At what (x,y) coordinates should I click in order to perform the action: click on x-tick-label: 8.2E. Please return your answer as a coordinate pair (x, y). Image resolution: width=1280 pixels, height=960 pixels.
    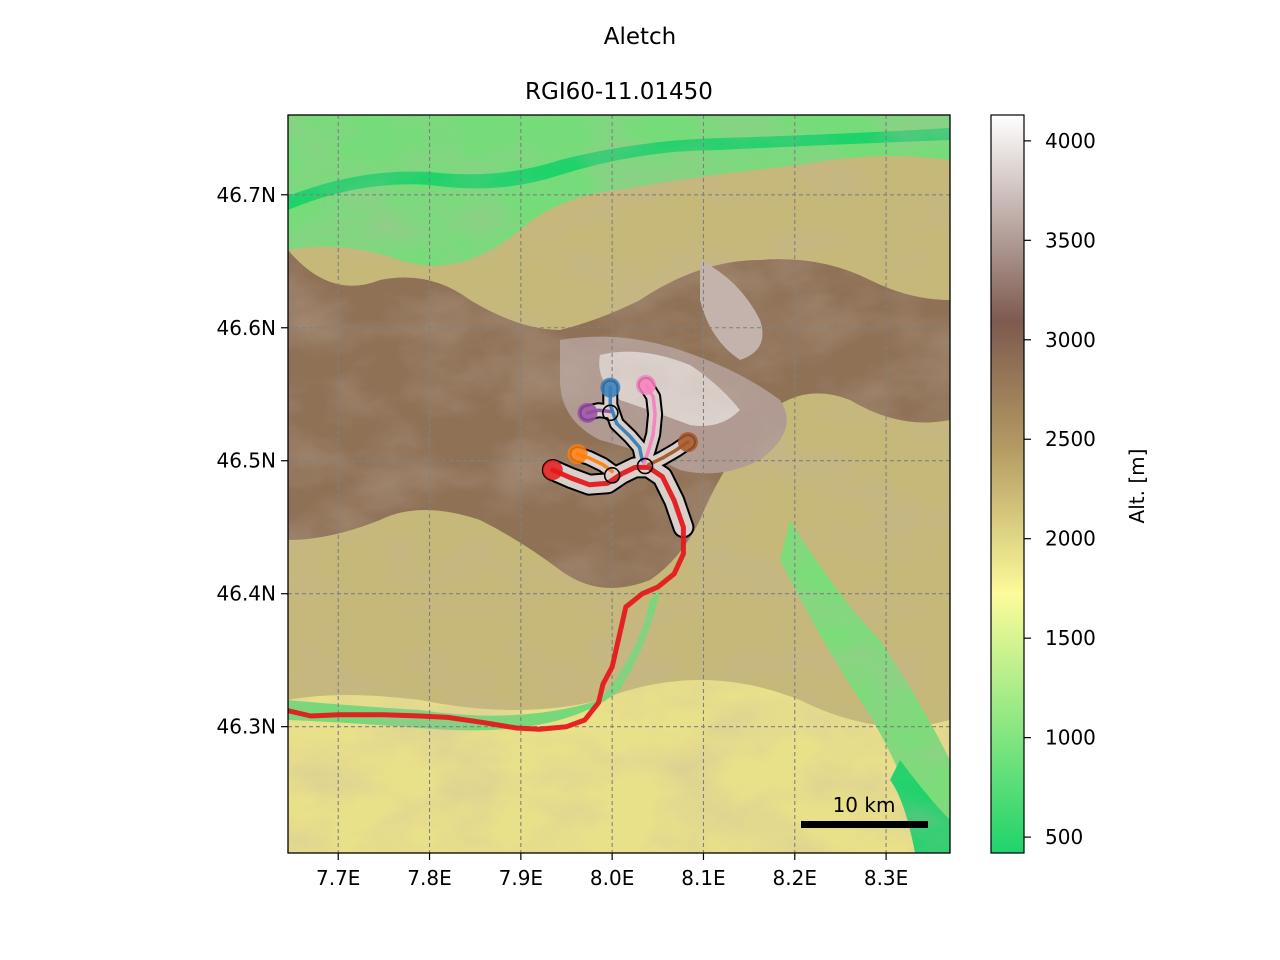
    Looking at the image, I should click on (795, 878).